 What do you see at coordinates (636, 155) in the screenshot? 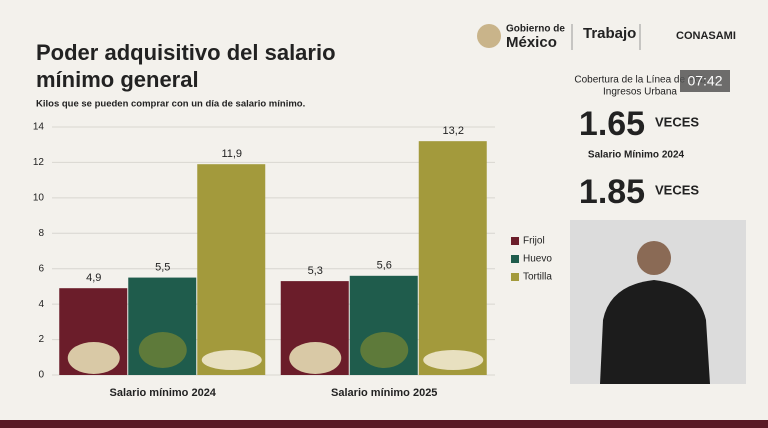
I see `stat-caption: Salario Mínimo 2024` at bounding box center [636, 155].